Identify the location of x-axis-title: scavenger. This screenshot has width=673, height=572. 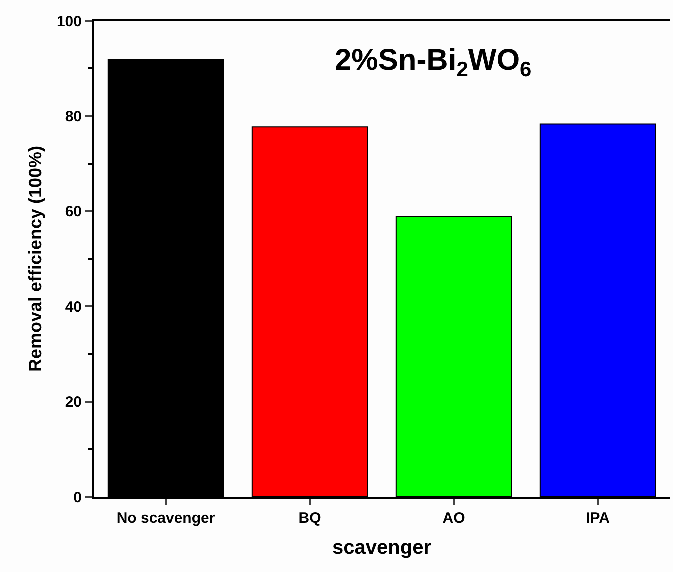
(382, 548).